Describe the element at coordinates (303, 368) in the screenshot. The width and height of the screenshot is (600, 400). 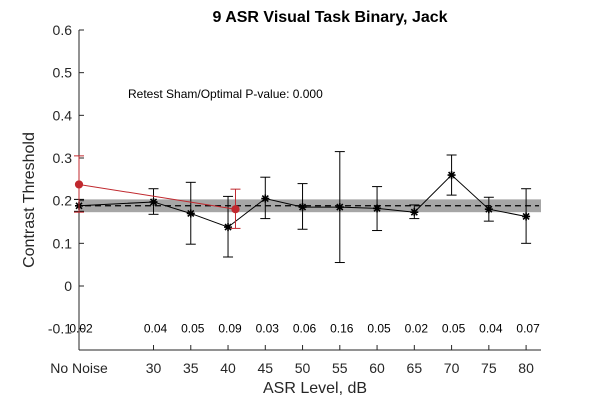
I see `x-tick-label: 50` at that location.